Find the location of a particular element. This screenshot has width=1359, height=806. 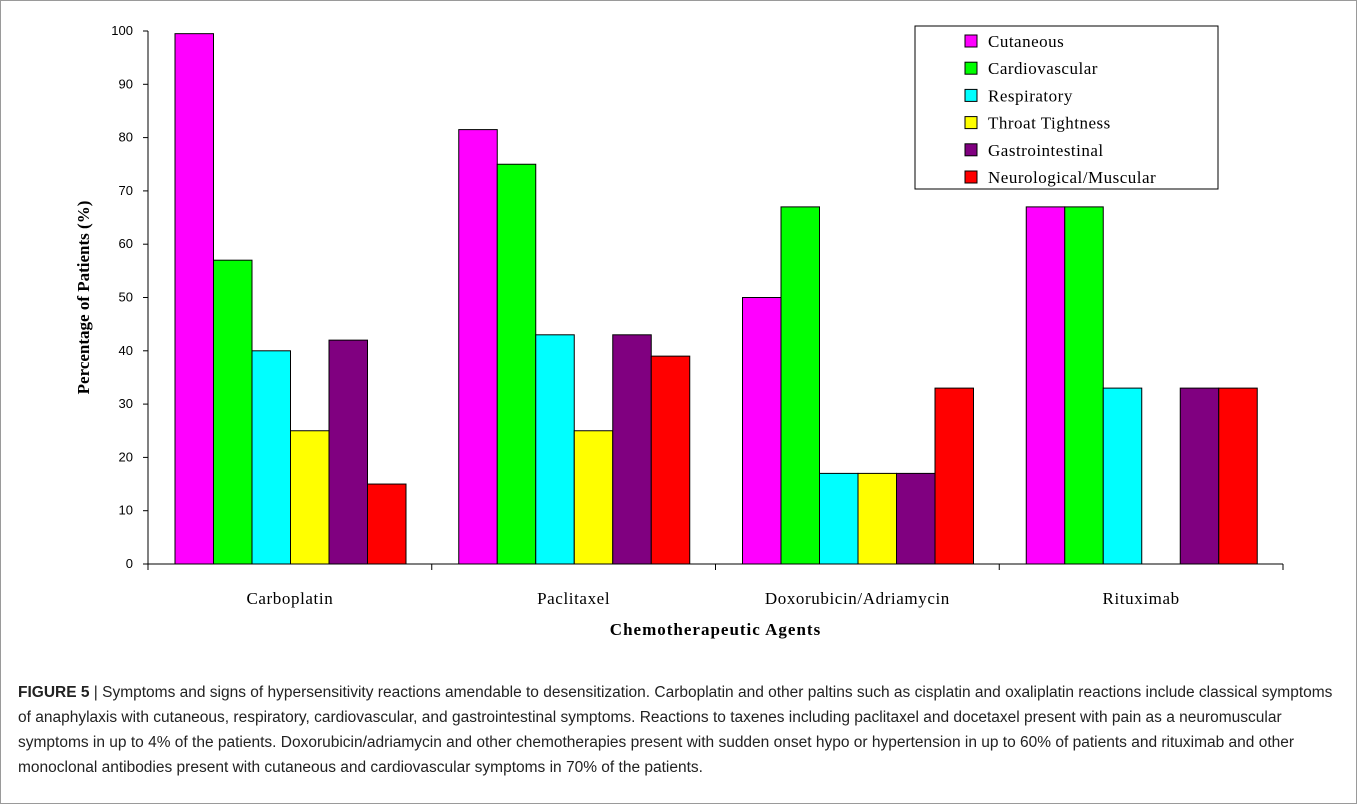

bar-gastrointestinal-doxorubicin-adriamycin is located at coordinates (916, 518).